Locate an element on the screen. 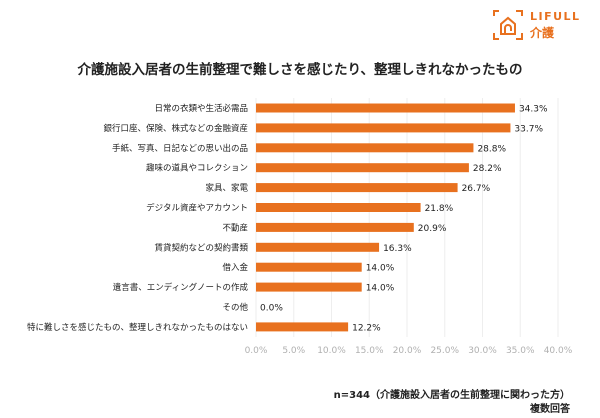 The width and height of the screenshot is (600, 418). x-tick-label: 30.0% is located at coordinates (482, 351).